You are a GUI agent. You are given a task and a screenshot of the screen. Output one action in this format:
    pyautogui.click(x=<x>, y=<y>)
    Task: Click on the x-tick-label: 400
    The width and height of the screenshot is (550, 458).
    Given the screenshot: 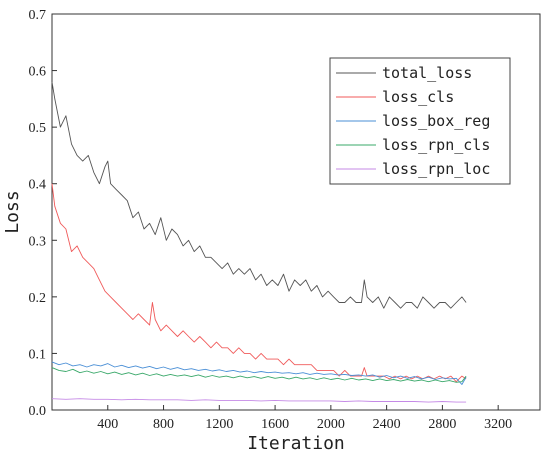 What is the action you would take?
    pyautogui.click(x=107, y=424)
    